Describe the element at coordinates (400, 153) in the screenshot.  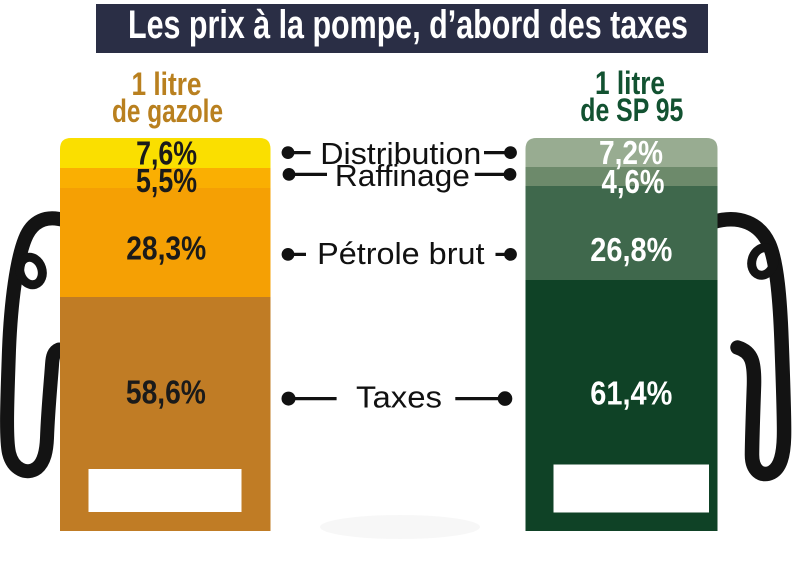
I see `svg-text: Distribution` at that location.